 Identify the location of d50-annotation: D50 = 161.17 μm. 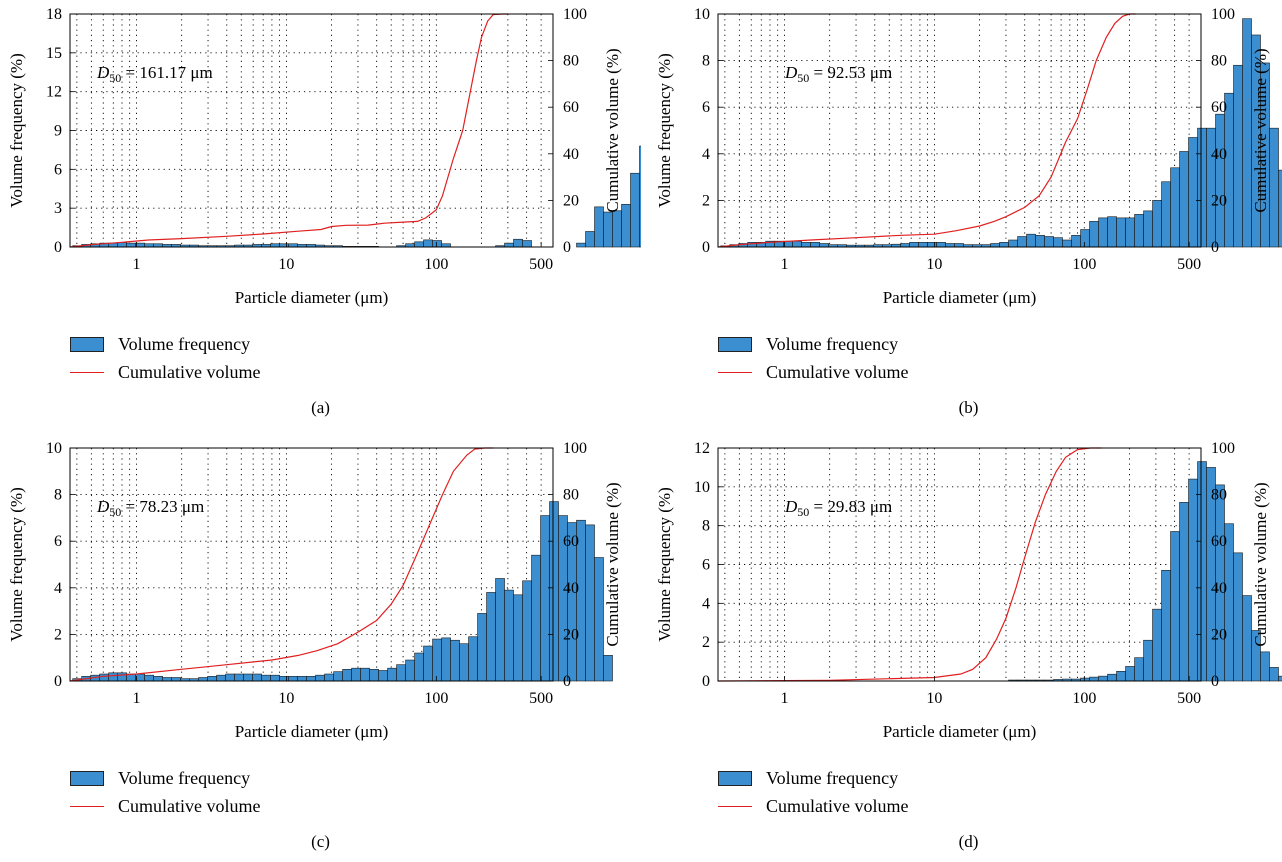
(154, 74).